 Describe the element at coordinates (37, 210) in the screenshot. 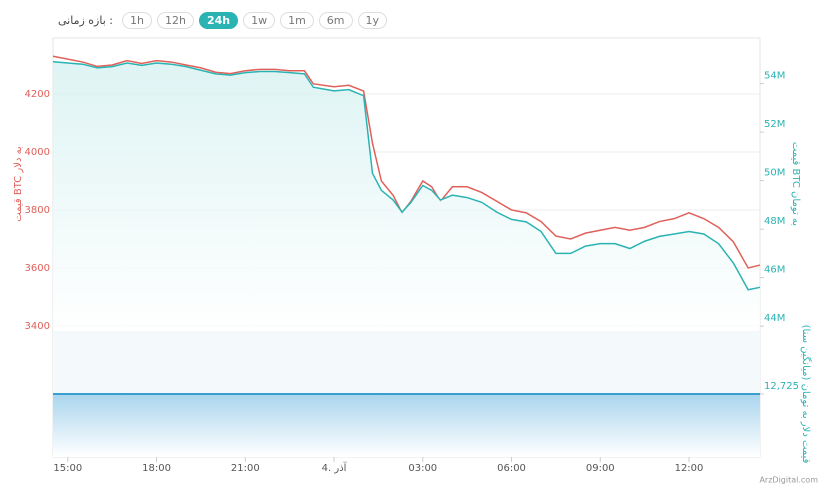

I see `y-tick-label: 3800` at that location.